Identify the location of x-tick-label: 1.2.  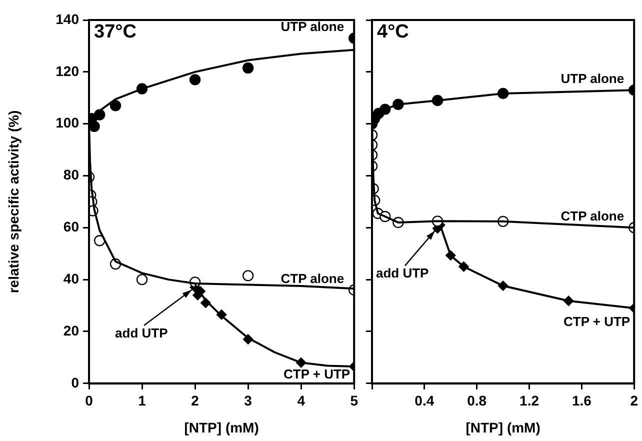
(530, 400).